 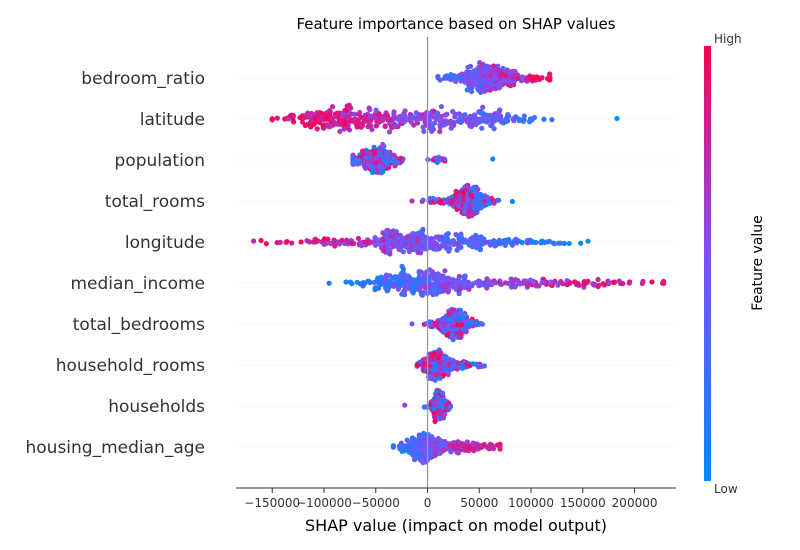 I want to click on colorbar-high-label: High, so click(x=728, y=39).